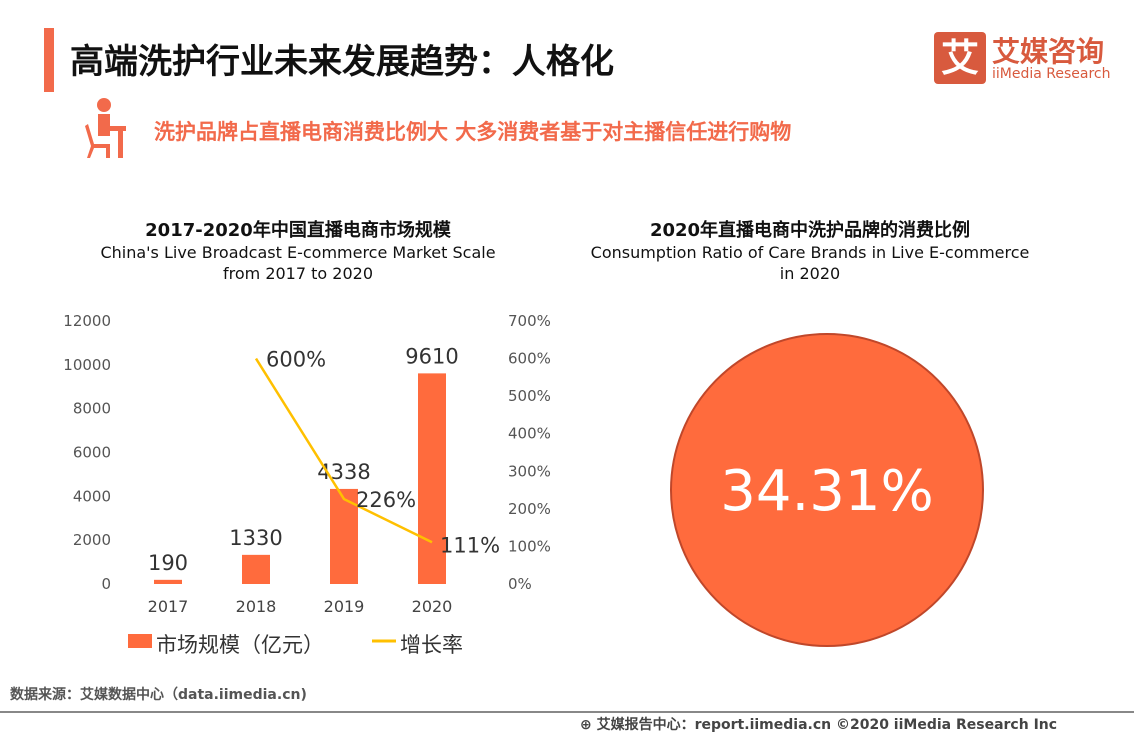  I want to click on chart-subtitle: from 2017 to 2020, so click(298, 273).